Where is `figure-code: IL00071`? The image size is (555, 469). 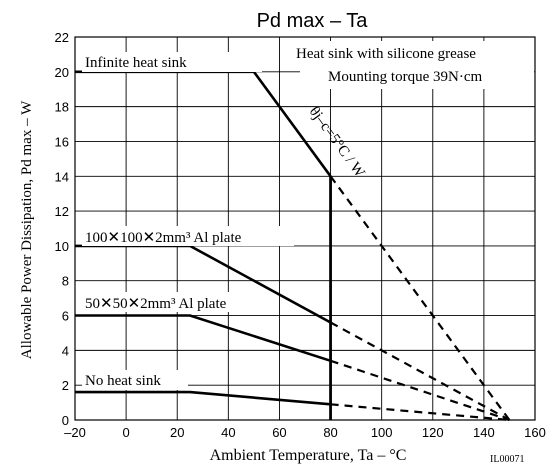 figure-code: IL00071 is located at coordinates (507, 459).